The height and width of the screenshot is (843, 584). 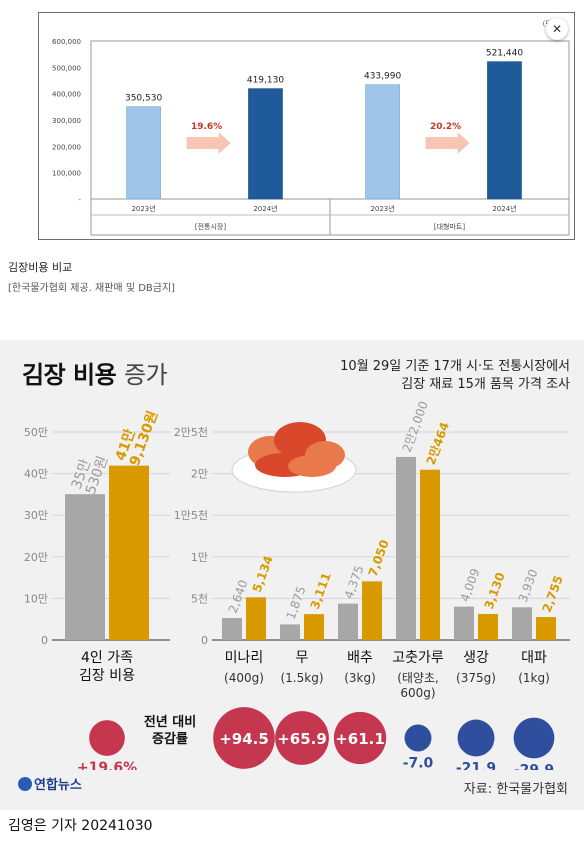 What do you see at coordinates (44, 640) in the screenshot?
I see `chart0-ytick-label: 0` at bounding box center [44, 640].